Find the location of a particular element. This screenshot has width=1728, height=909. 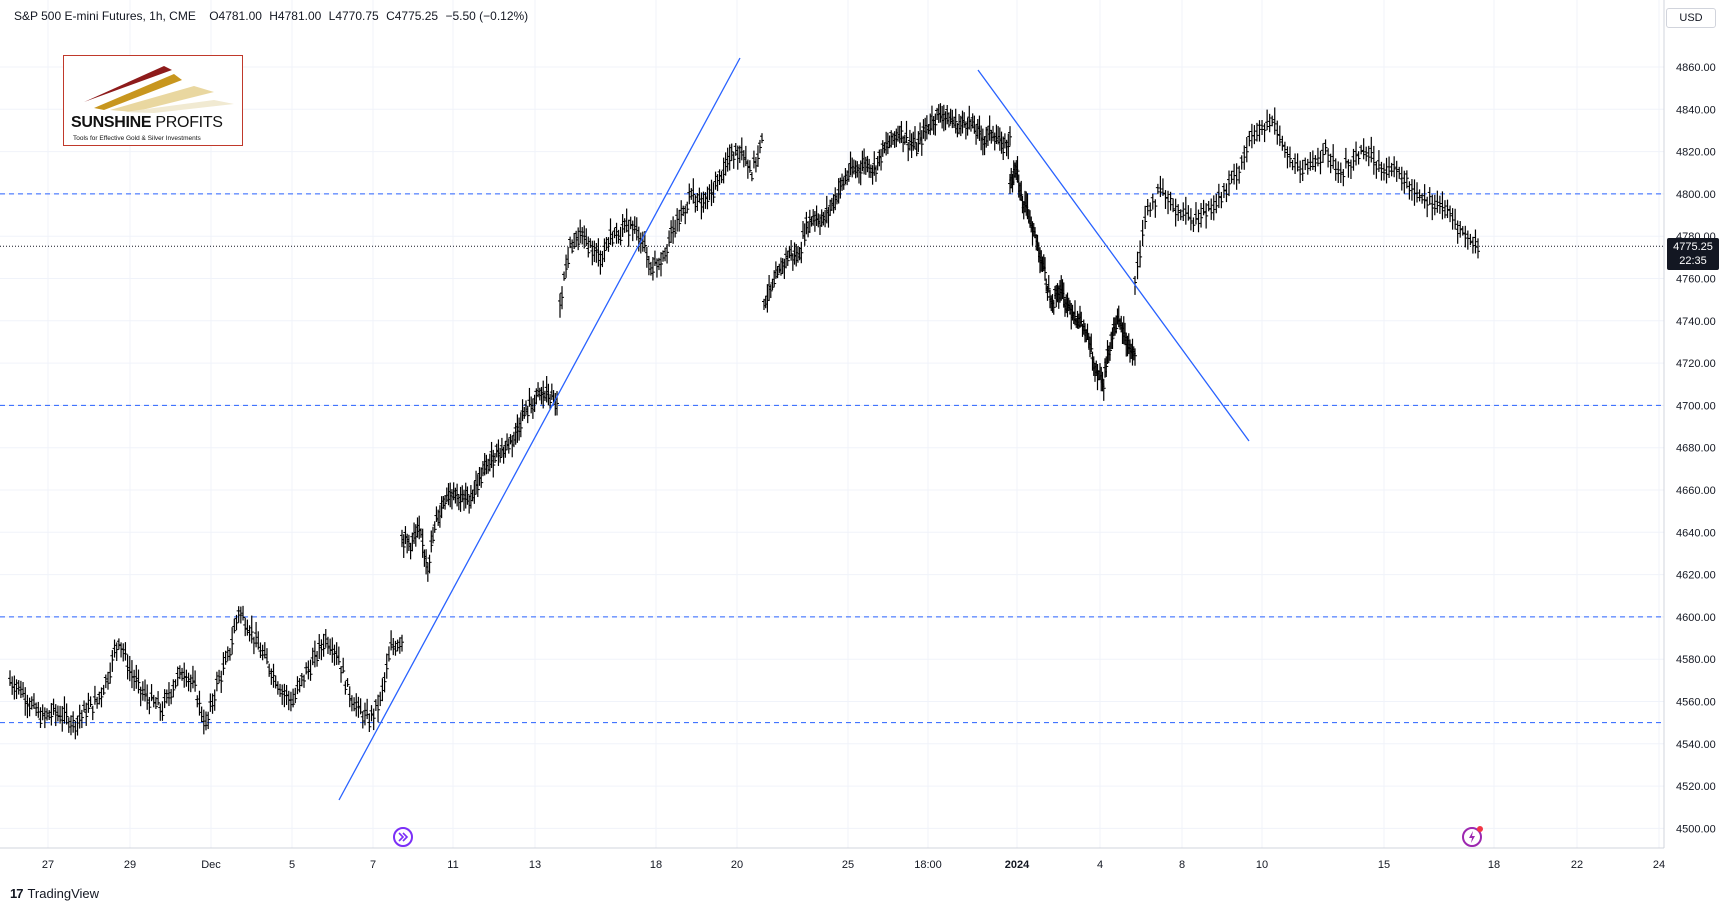

last-price-value: 4775.25 is located at coordinates (1693, 247).